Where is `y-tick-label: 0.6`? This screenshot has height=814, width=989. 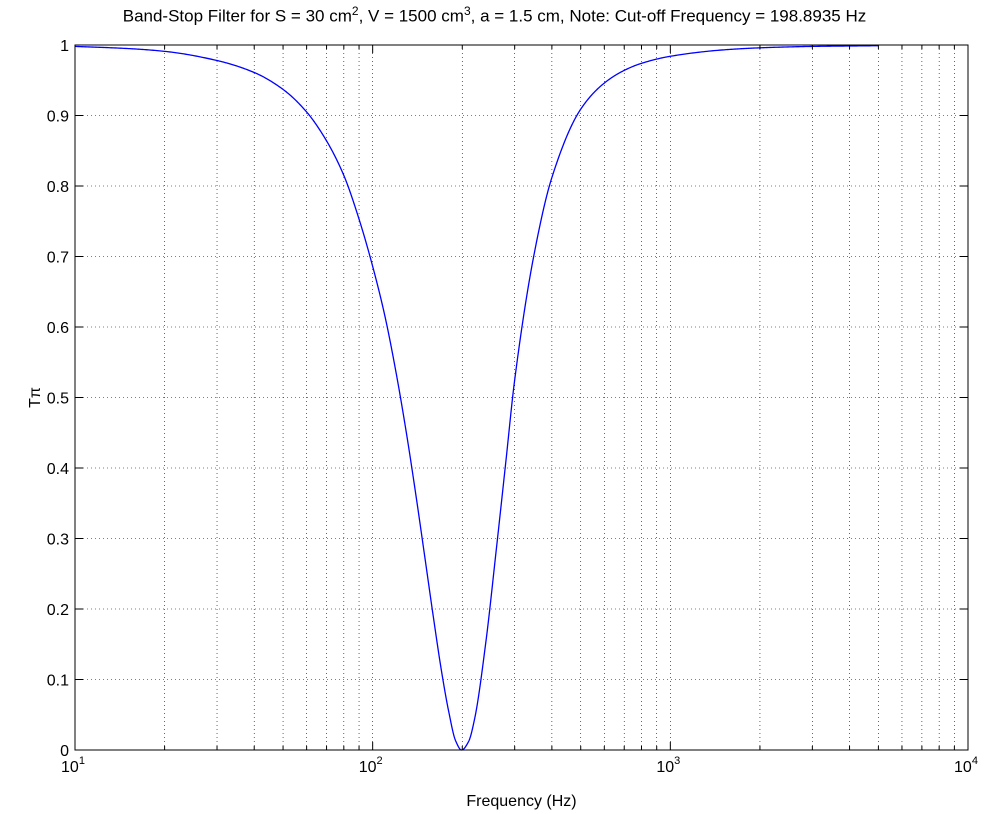 y-tick-label: 0.6 is located at coordinates (58, 328).